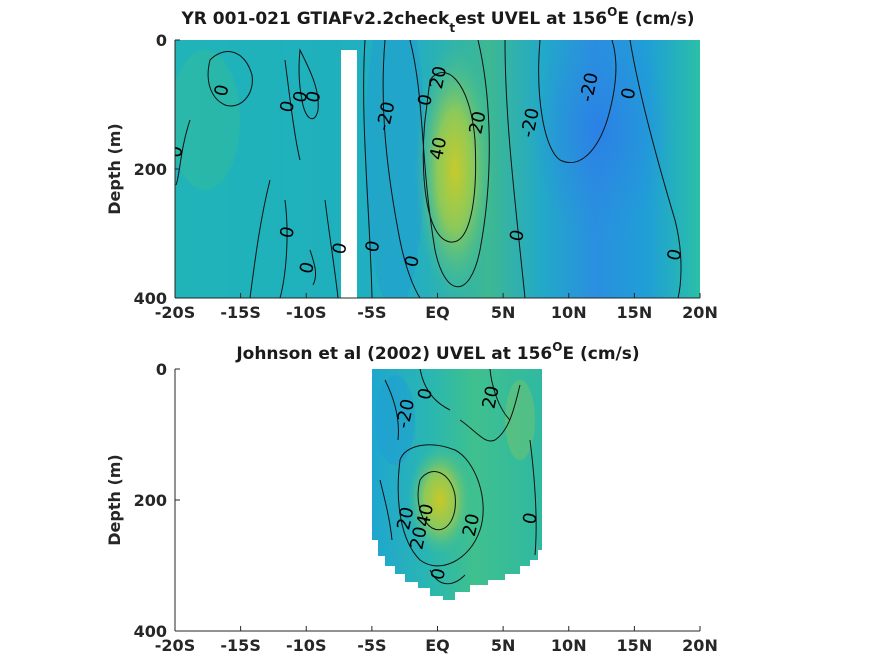 This screenshot has height=656, width=875. I want to click on y-ticks-model: 0 200 400, so click(157, 169).